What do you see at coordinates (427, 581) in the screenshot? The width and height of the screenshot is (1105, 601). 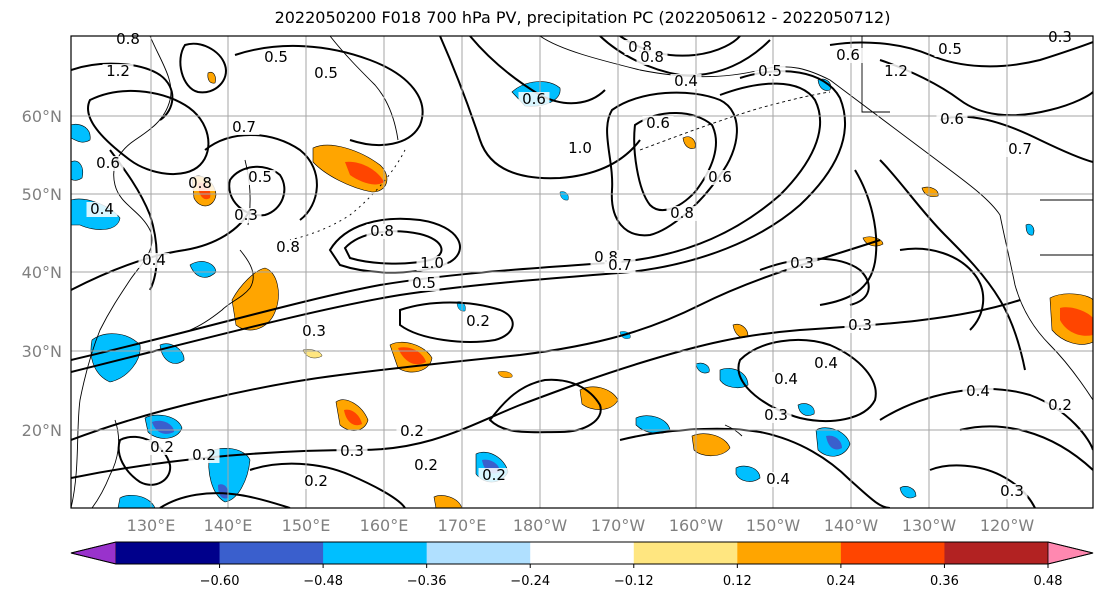 I see `colorbar-tick-label: −0.36` at bounding box center [427, 581].